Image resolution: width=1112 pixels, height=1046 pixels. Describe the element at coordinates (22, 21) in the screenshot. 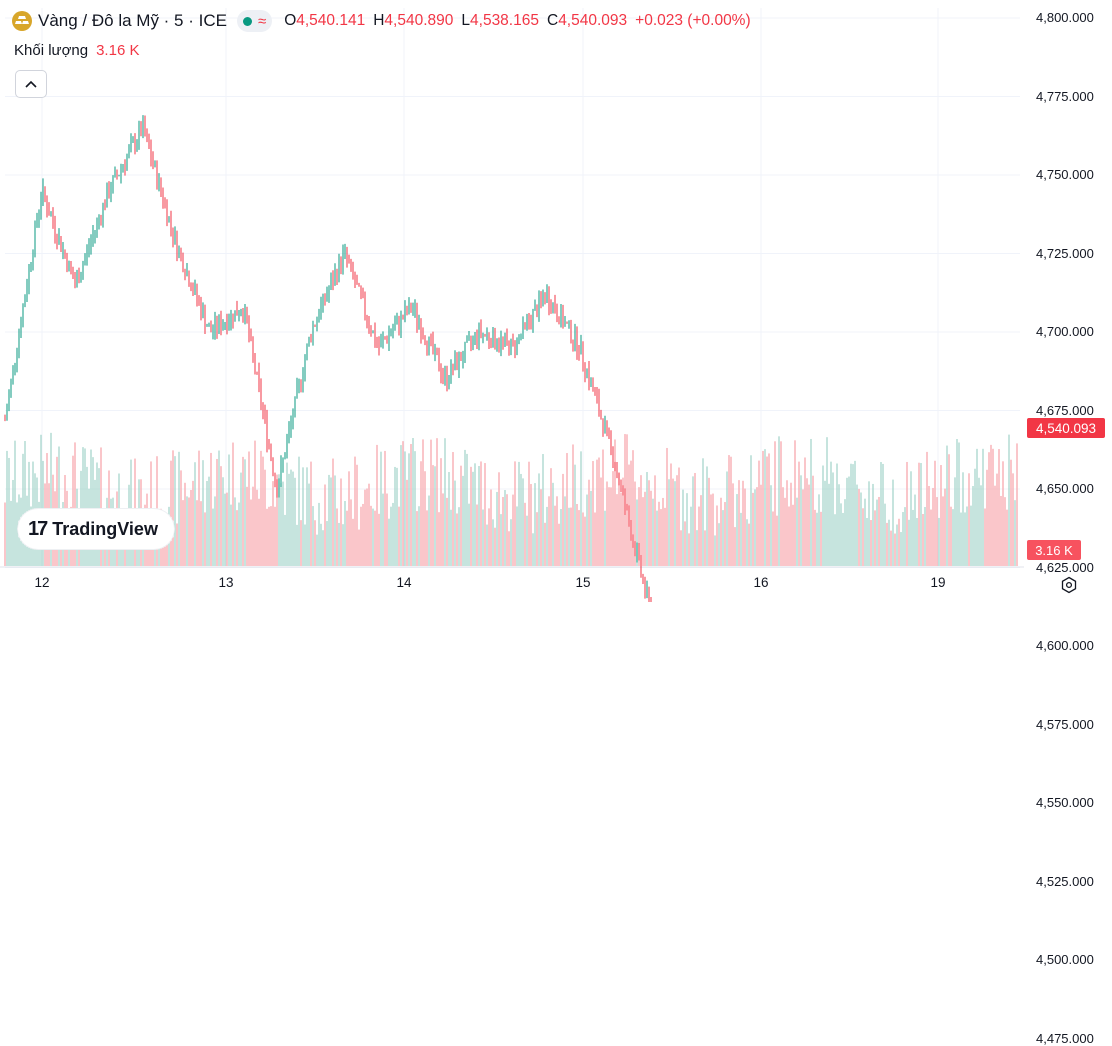

I see `gold-bars-icon` at that location.